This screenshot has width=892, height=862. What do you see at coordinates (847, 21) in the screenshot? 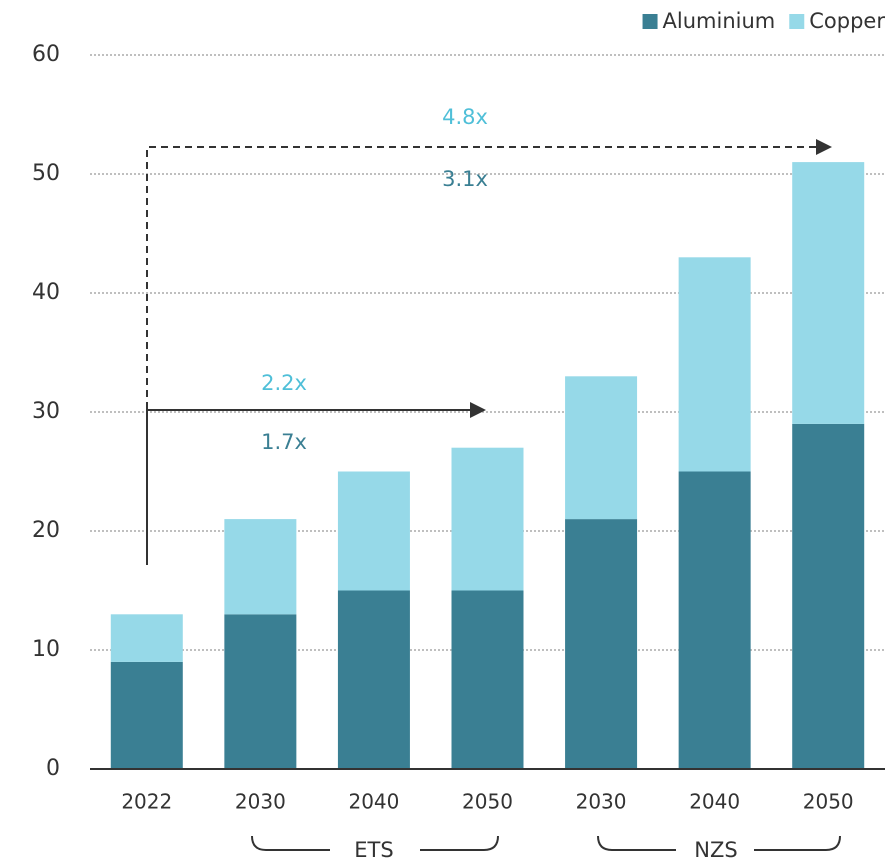
I see `legend-label: Copper` at bounding box center [847, 21].